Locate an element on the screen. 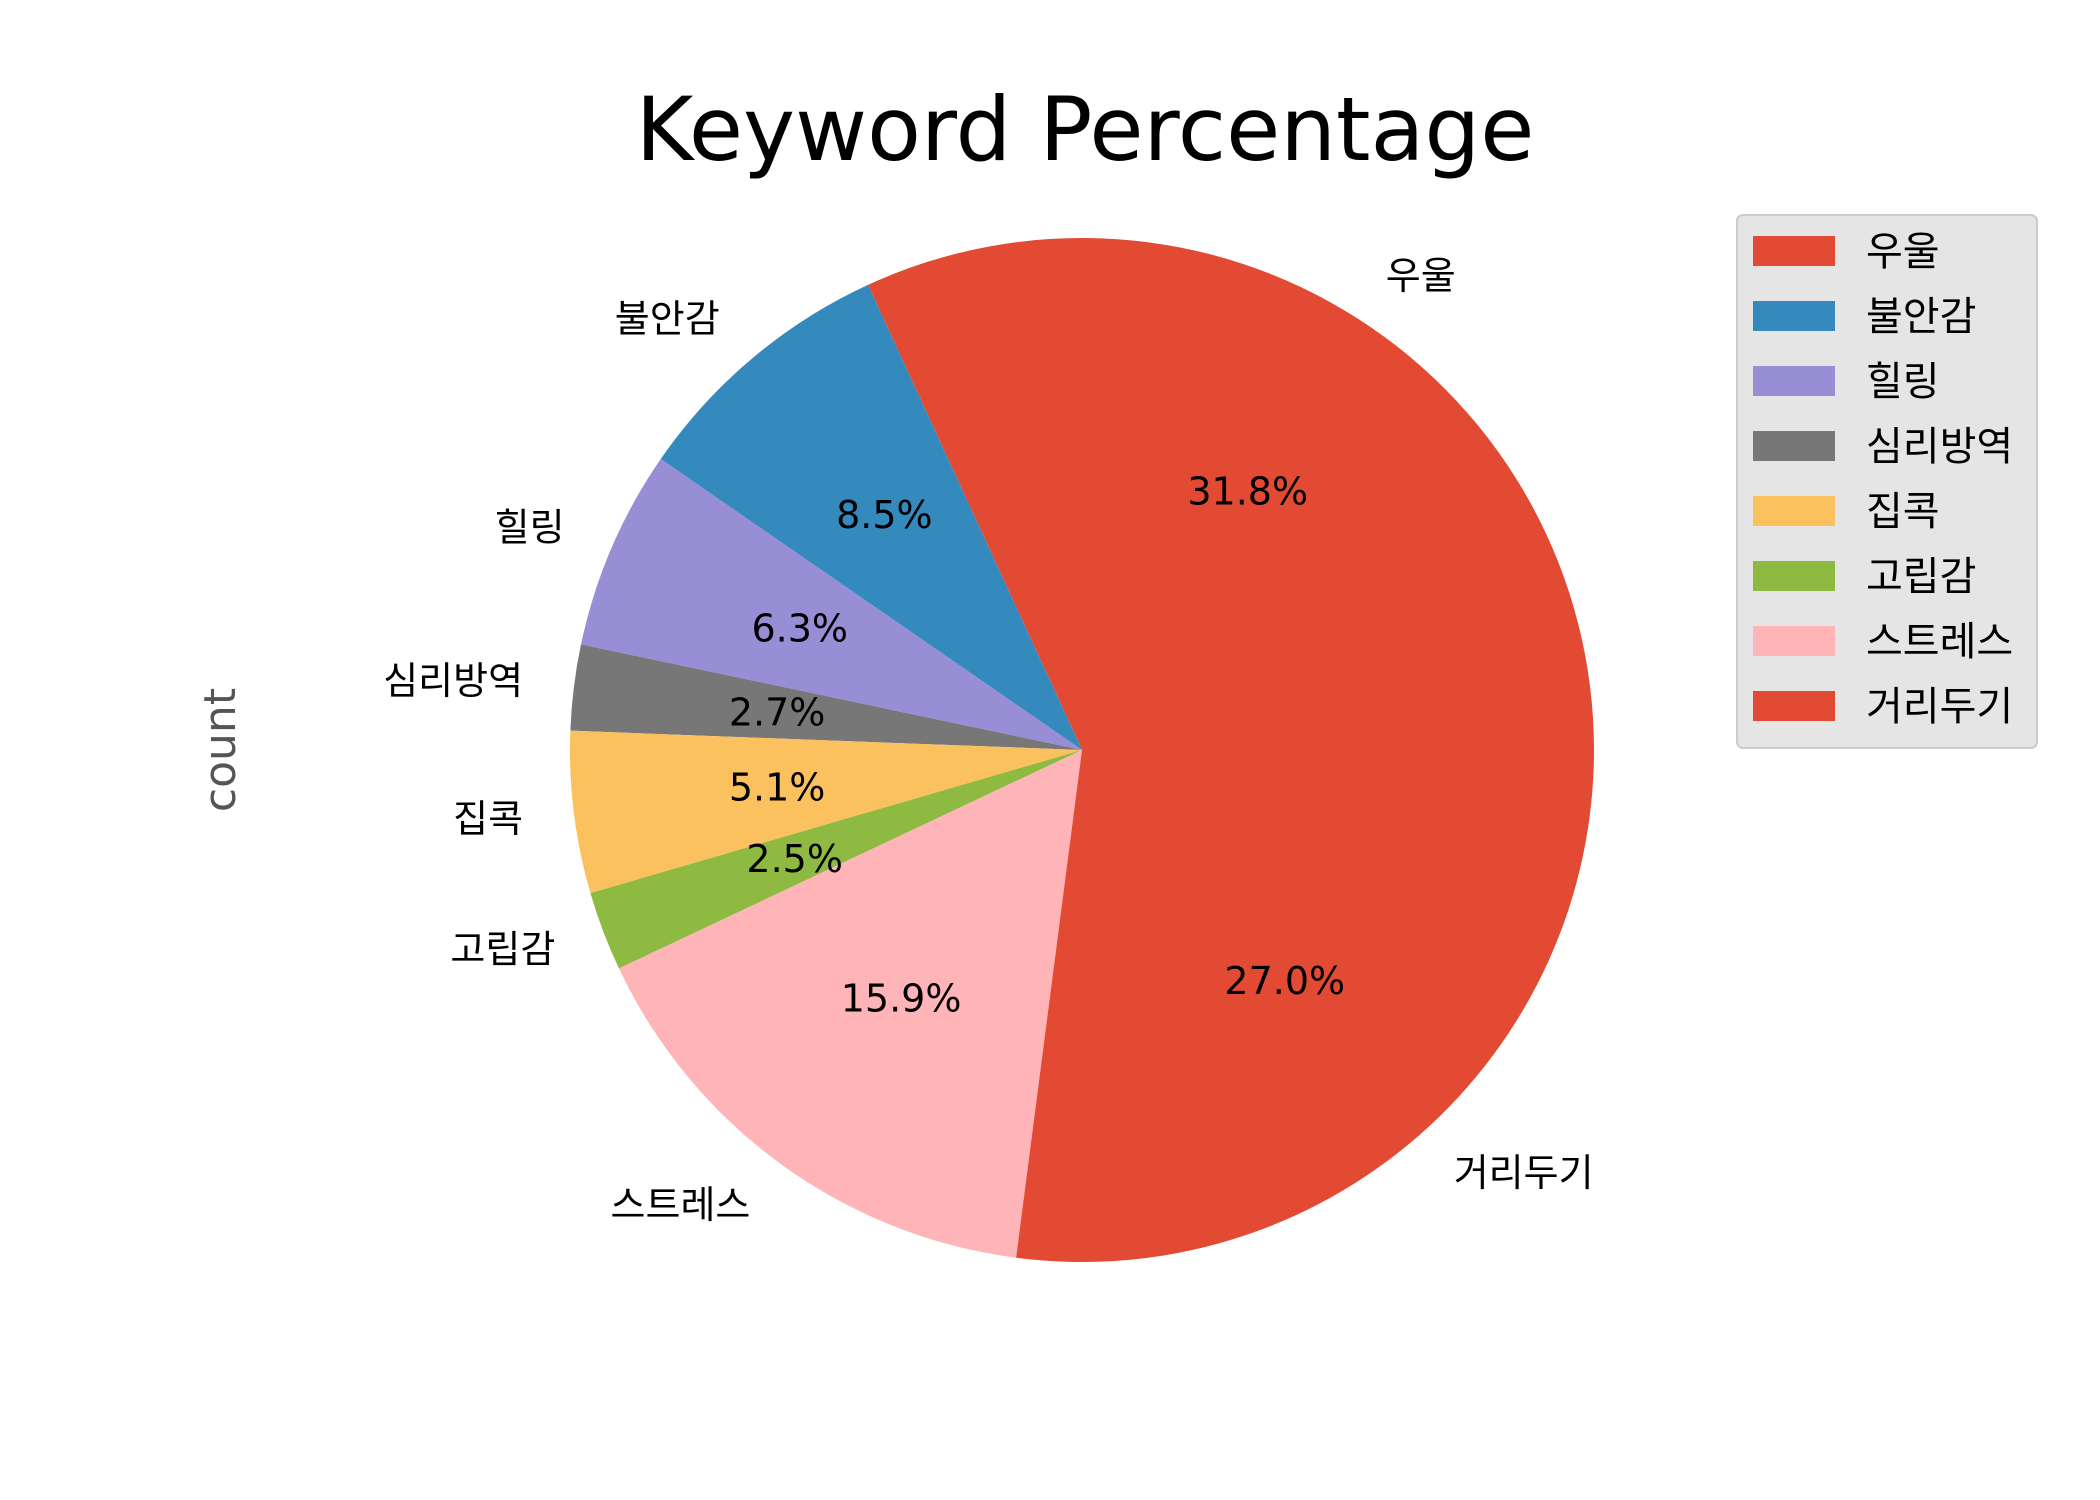 The height and width of the screenshot is (1500, 2100). slice-percent-label: 6.3% is located at coordinates (800, 629).